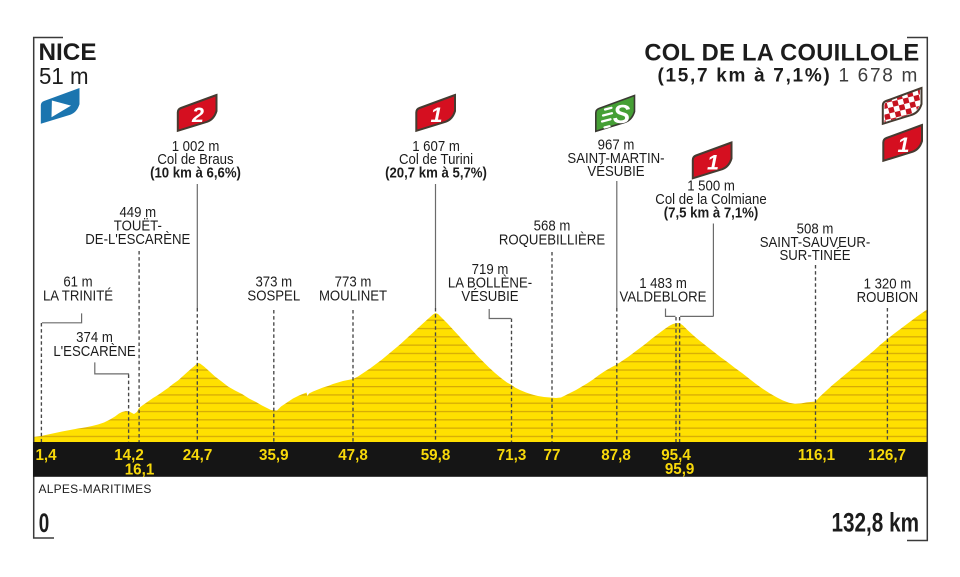 This screenshot has width=960, height=577. What do you see at coordinates (137, 211) in the screenshot?
I see `svg-text: 449 m` at bounding box center [137, 211].